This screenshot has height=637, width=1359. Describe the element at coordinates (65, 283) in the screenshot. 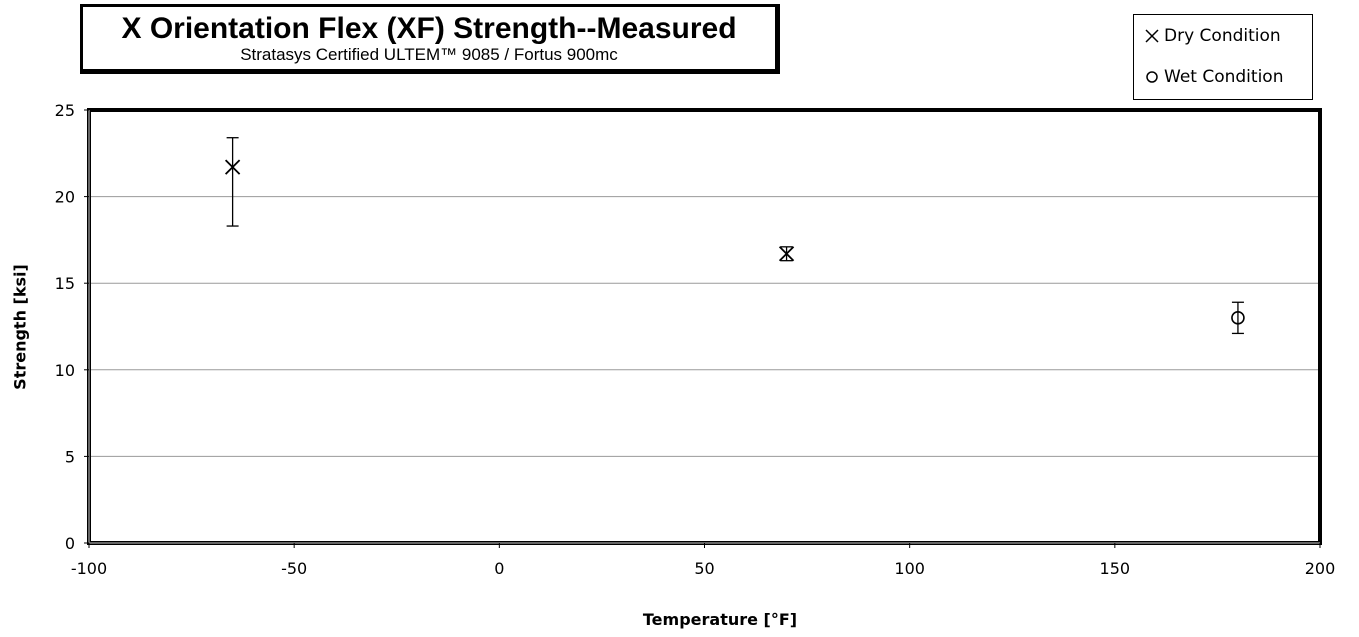

I see `y-tick-label: 15` at that location.